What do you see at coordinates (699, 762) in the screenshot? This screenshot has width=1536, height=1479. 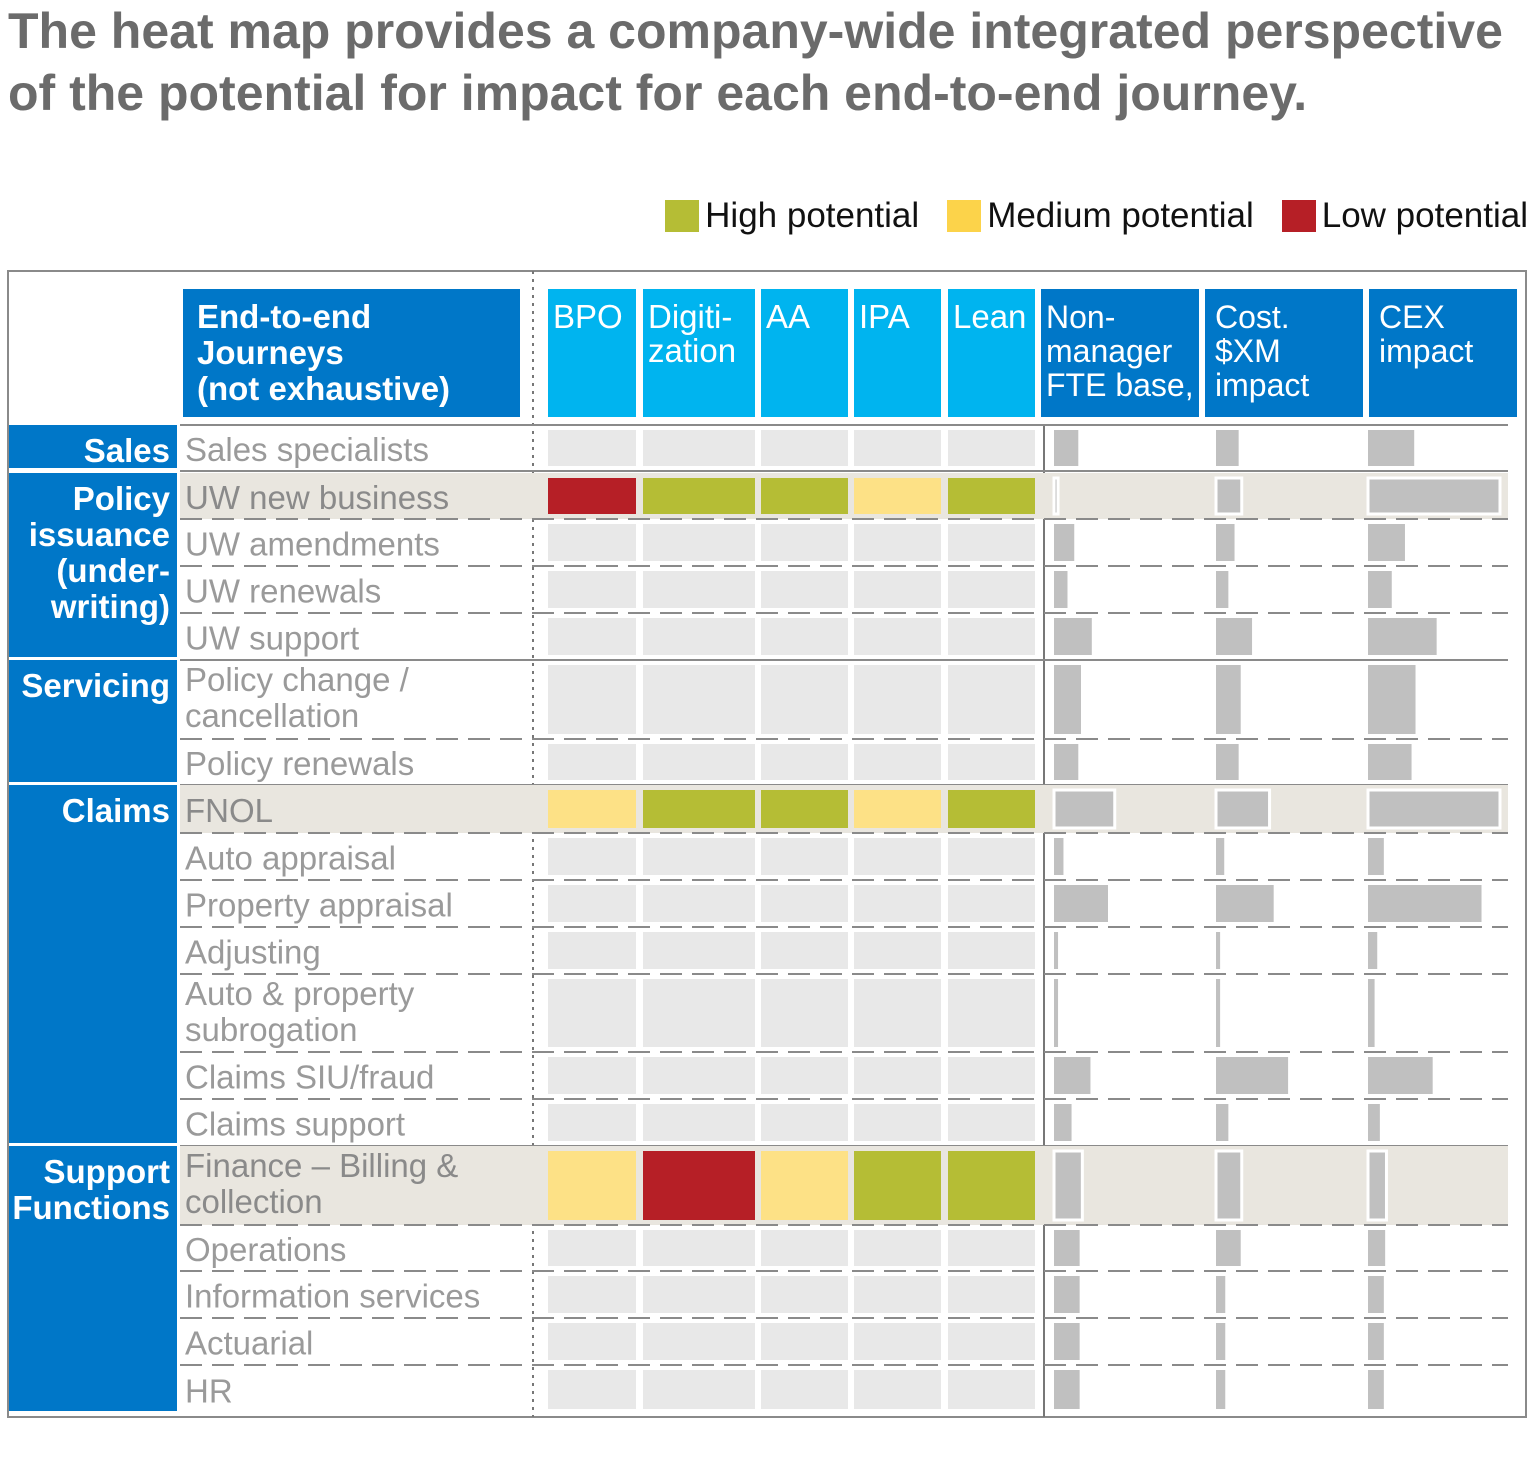 I see `cell-policy-renewals-digitization` at bounding box center [699, 762].